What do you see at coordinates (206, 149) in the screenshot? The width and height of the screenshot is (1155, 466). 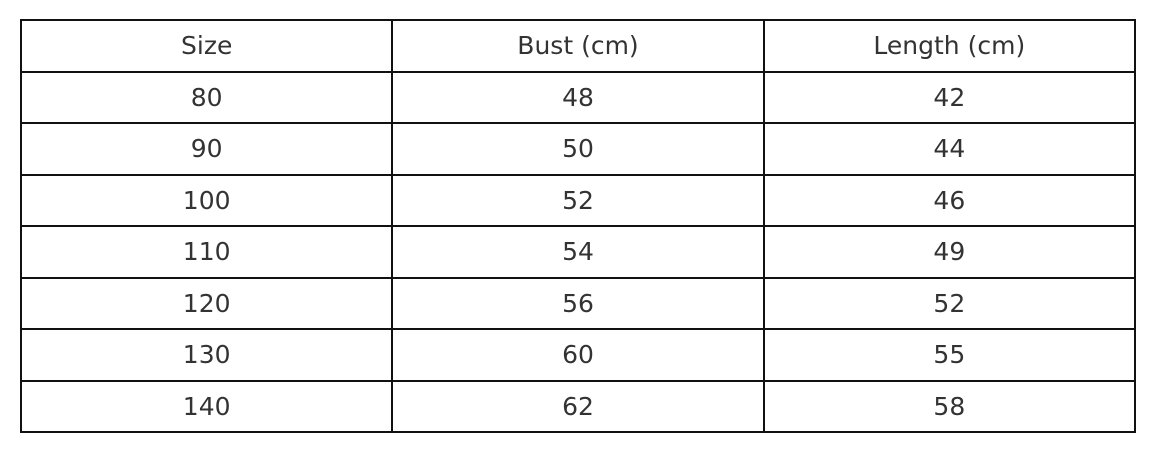 I see `cell-size: 90` at bounding box center [206, 149].